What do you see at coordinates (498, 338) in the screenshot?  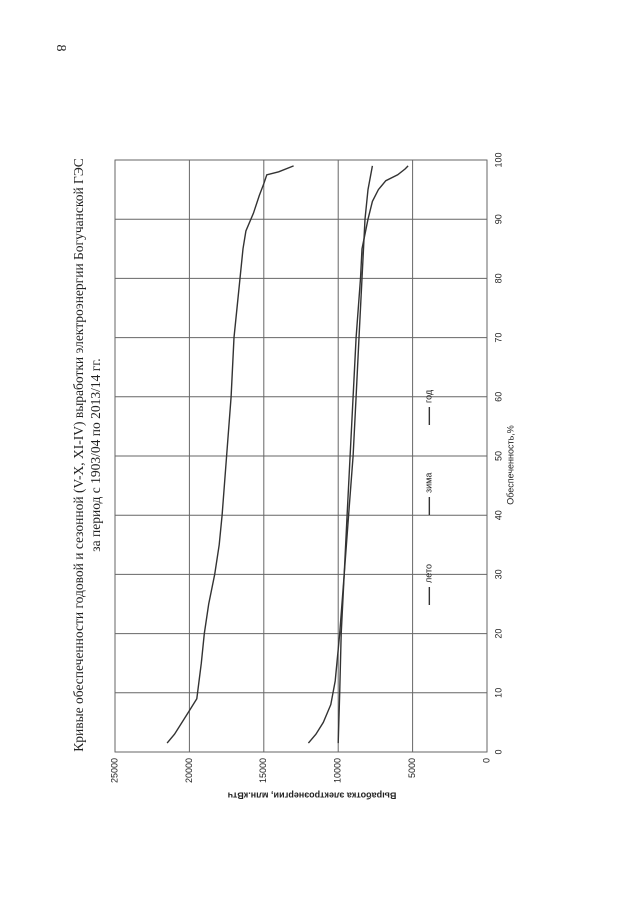 I see `x-tick-label: 70` at bounding box center [498, 338].